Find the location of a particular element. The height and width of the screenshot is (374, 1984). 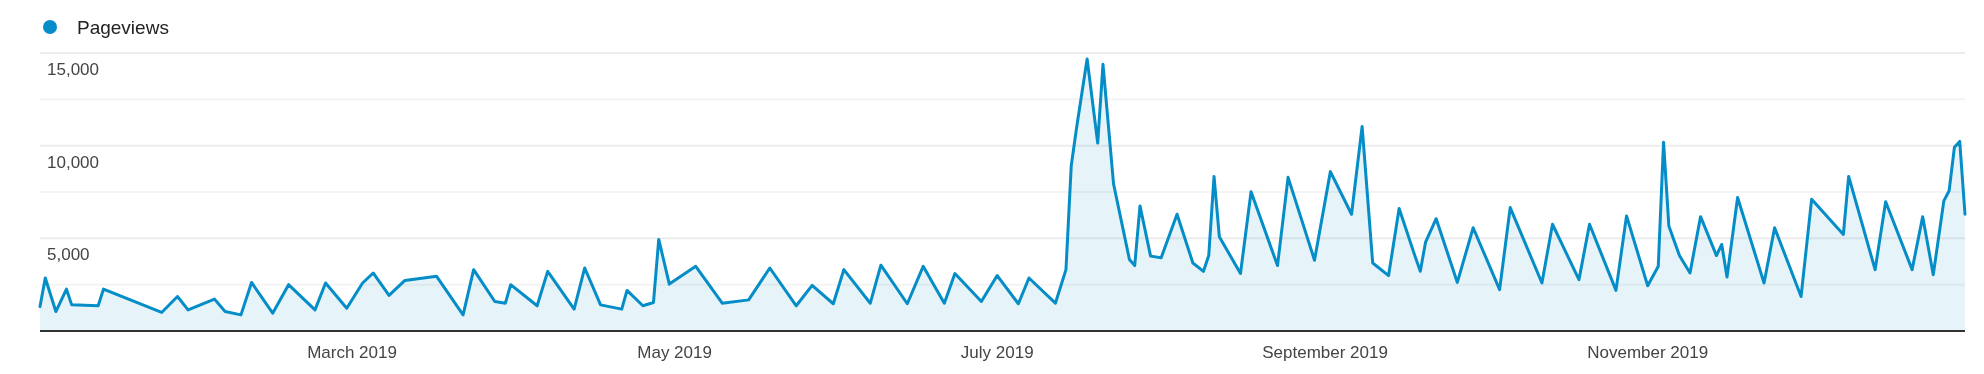

x-tick-label: November 2019 is located at coordinates (1648, 352).